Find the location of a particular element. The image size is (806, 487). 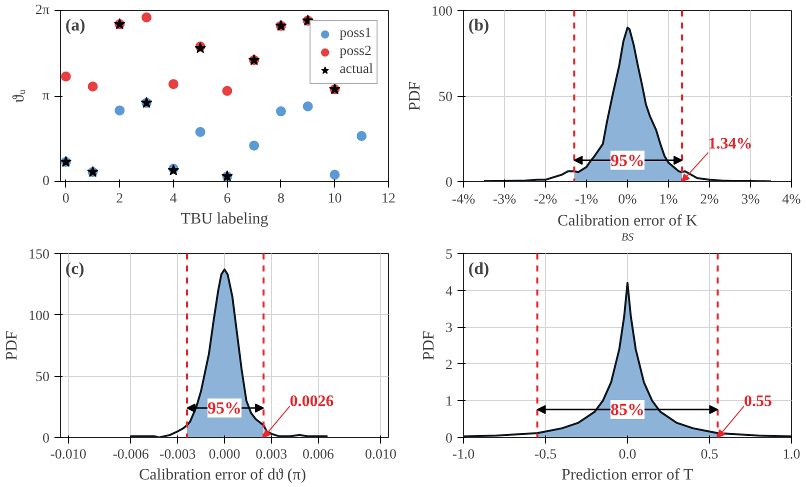

x-tick-label: 2% is located at coordinates (710, 200).